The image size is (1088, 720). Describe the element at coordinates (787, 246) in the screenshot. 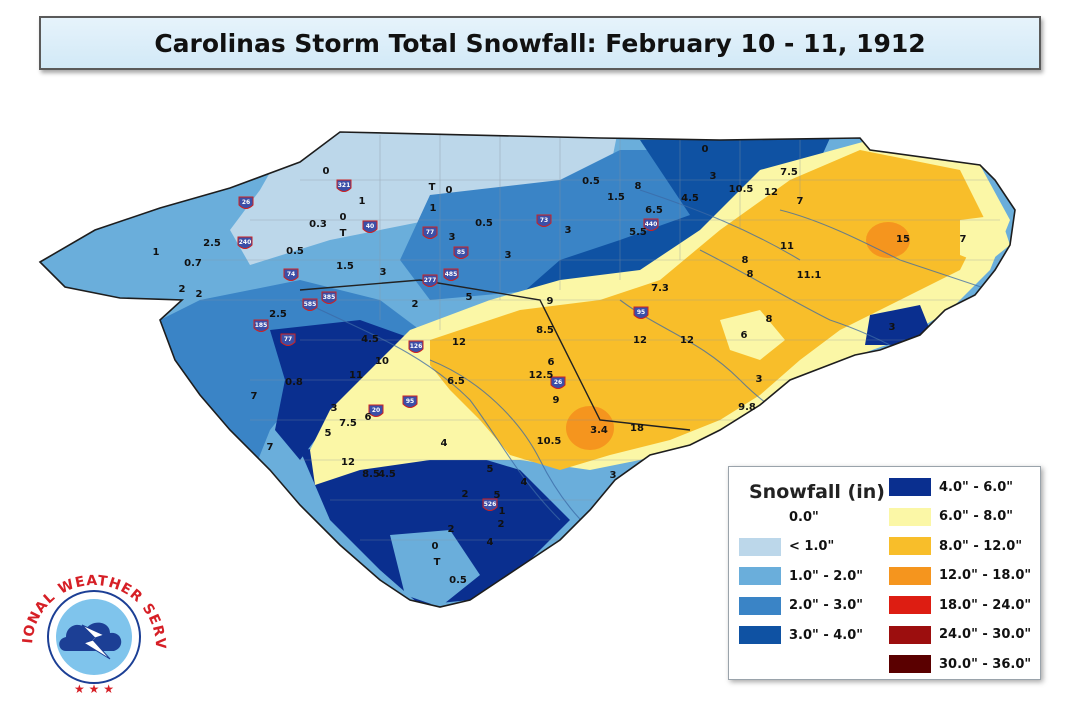

I see `snowfall-observation: 11` at that location.